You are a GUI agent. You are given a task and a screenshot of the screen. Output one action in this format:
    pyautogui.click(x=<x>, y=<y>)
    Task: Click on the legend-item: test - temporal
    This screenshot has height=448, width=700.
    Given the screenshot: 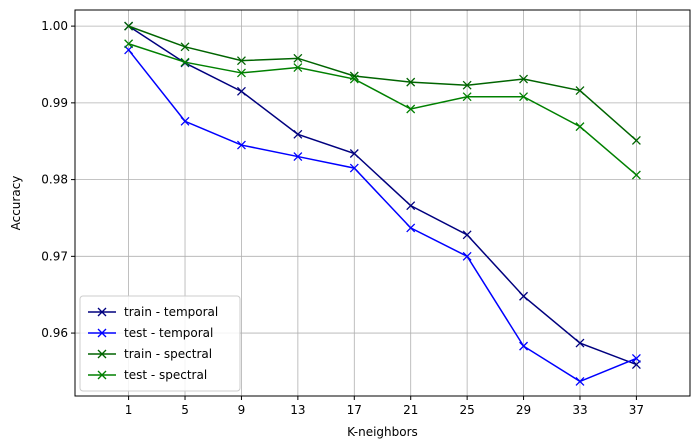 What is the action you would take?
    pyautogui.click(x=150, y=333)
    